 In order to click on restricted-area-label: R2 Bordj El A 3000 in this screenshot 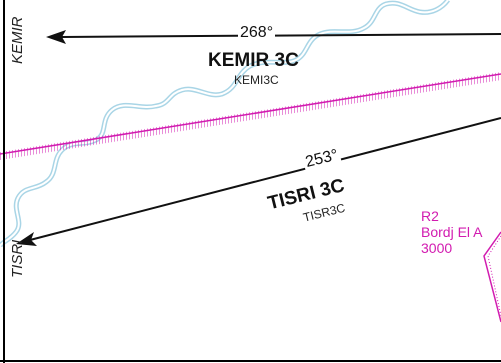, I will do `click(451, 232)`.